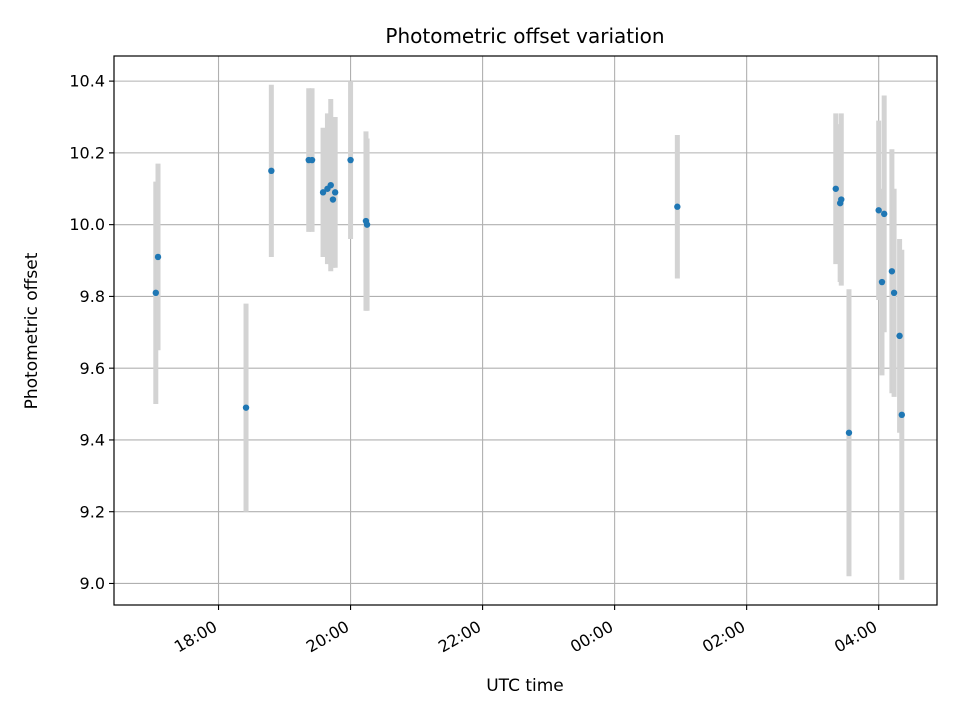 Image resolution: width=960 pixels, height=720 pixels. What do you see at coordinates (32, 330) in the screenshot?
I see `y-axis-label: Photometric offset` at bounding box center [32, 330].